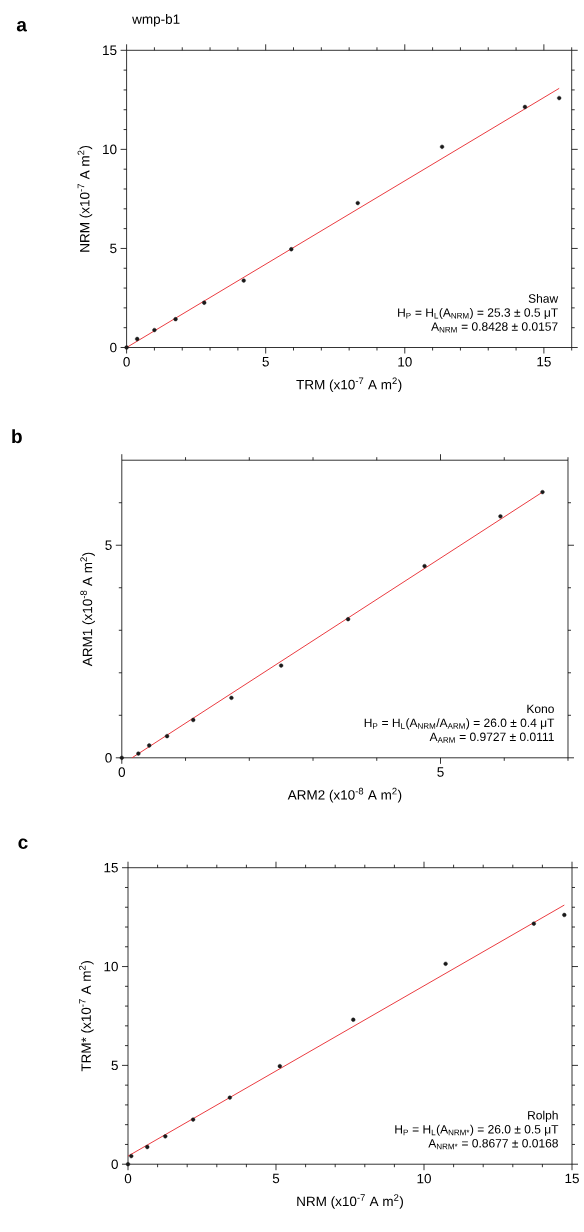 This screenshot has width=584, height=1232. Describe the element at coordinates (349, 385) in the screenshot. I see `x-axis-title: TRM (x10$^{-7}$ A m$^{2}$)` at that location.